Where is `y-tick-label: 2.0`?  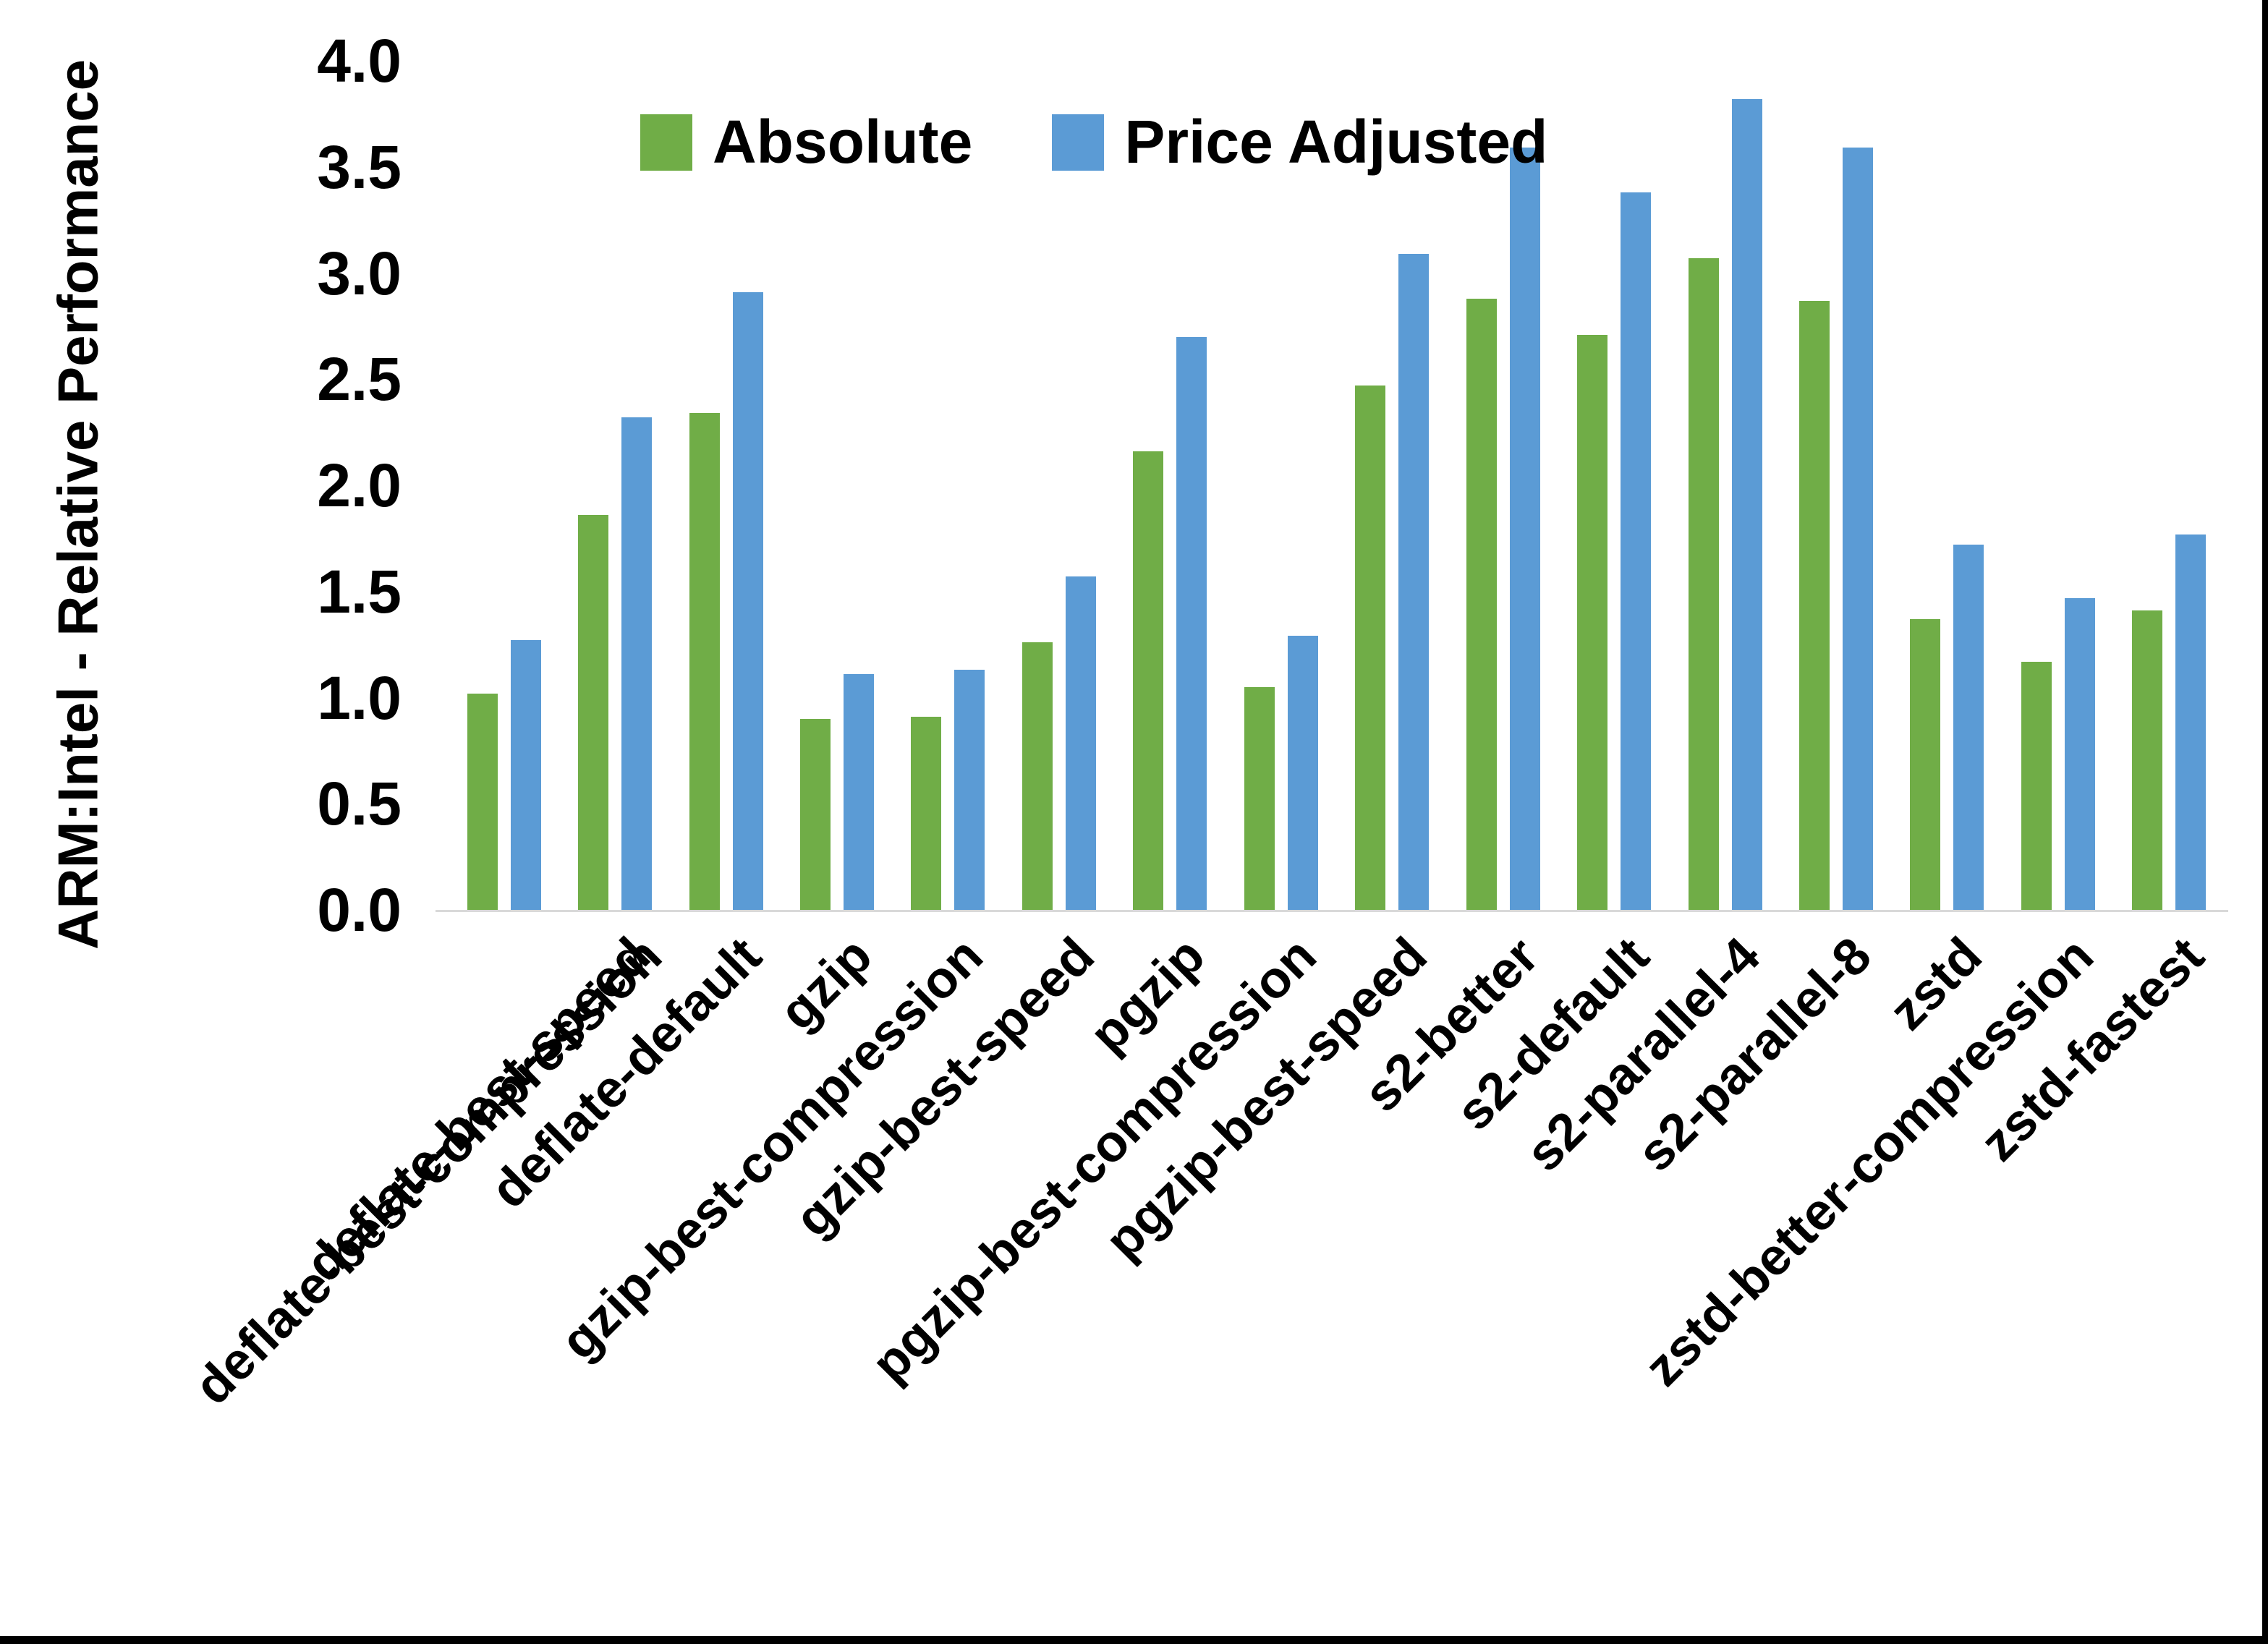
y-tick-label: 2.0 is located at coordinates (359, 485).